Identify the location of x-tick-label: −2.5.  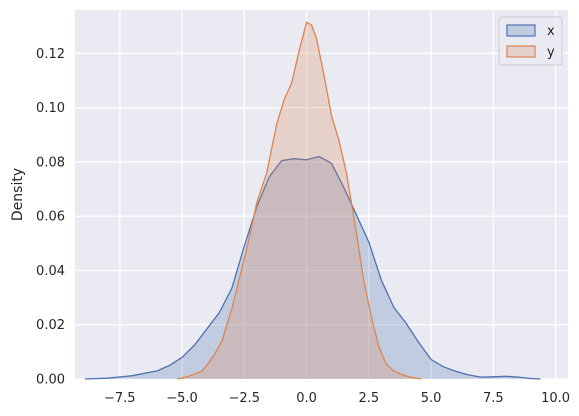
(245, 398).